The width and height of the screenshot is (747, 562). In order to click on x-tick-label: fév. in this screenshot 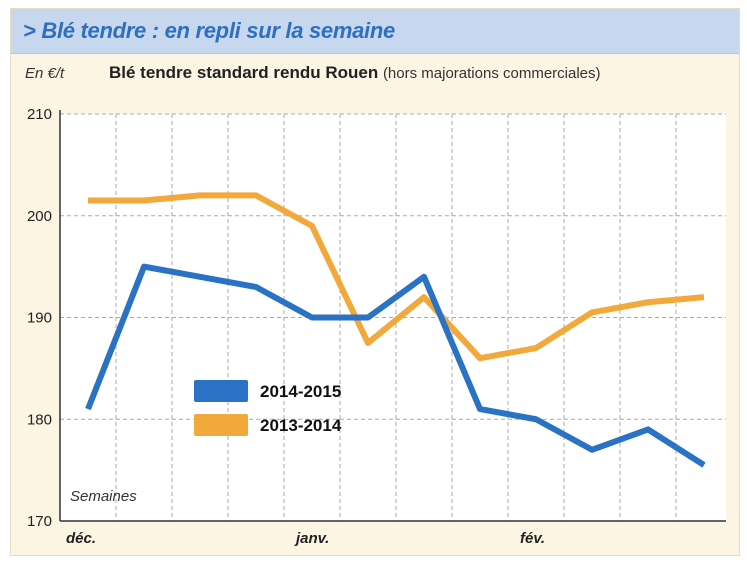, I will do `click(532, 538)`.